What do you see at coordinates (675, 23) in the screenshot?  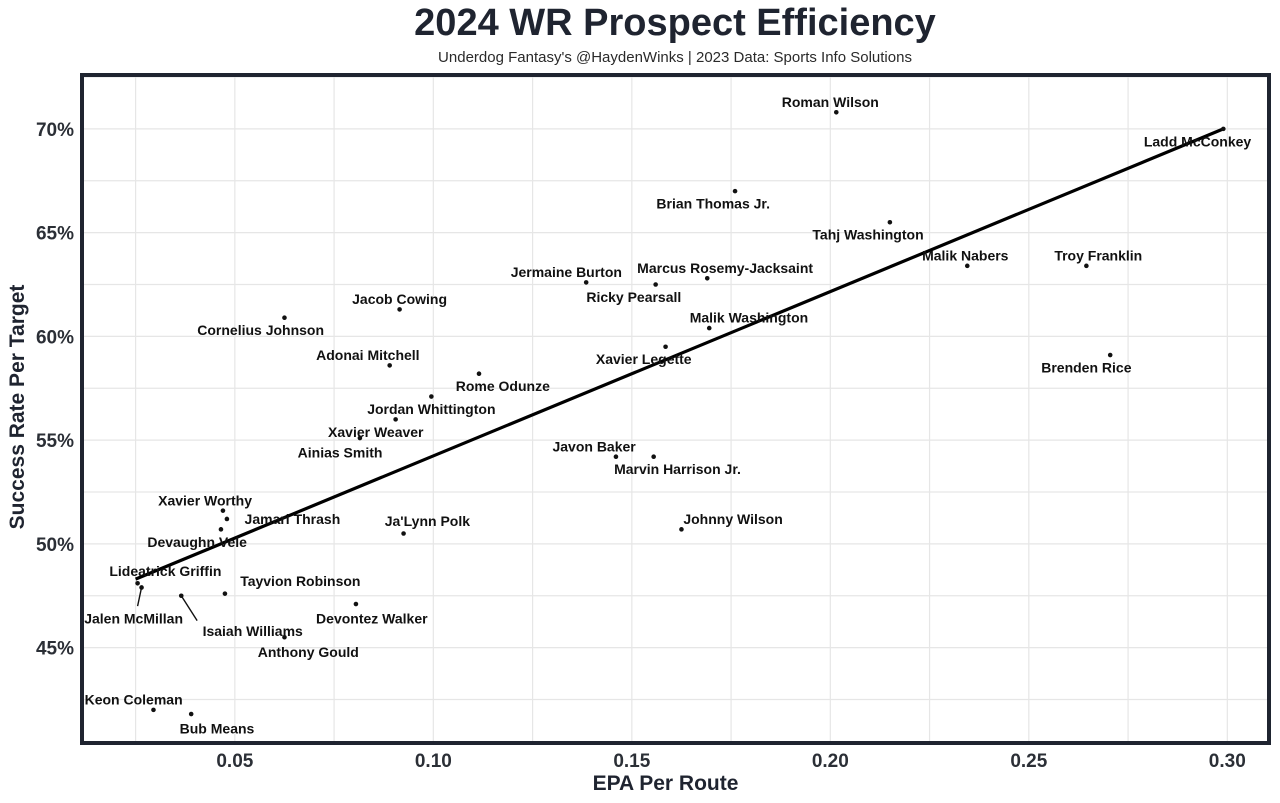 I see `chart-title: 2024 WR Prospect Efficiency` at bounding box center [675, 23].